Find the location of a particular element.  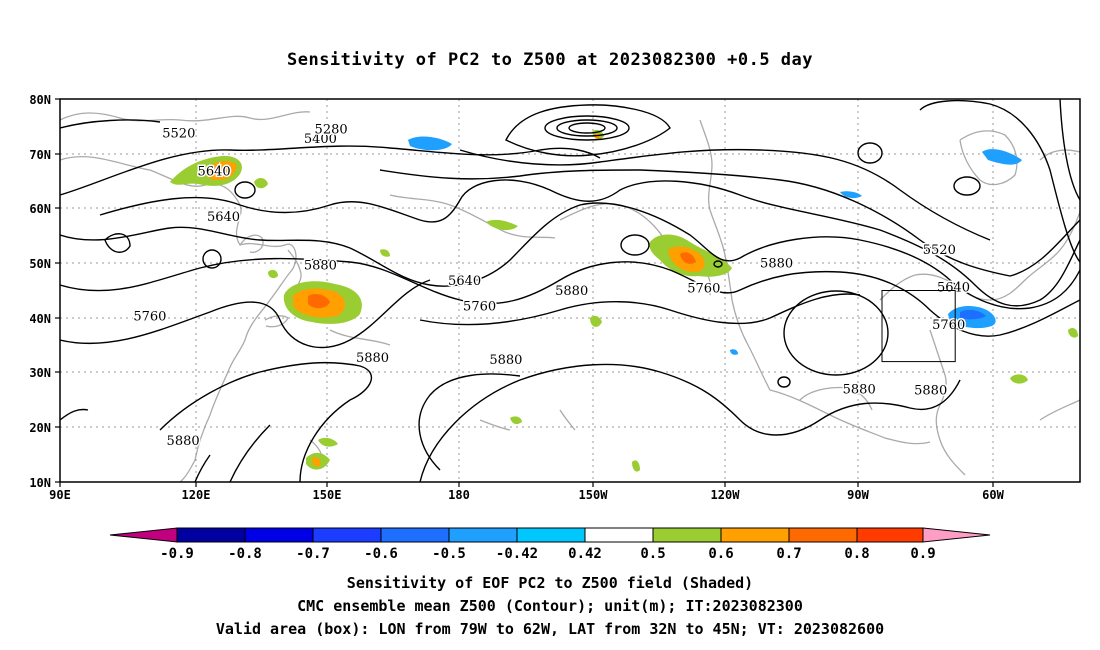

colorbar-label: 0.8 is located at coordinates (856, 554).